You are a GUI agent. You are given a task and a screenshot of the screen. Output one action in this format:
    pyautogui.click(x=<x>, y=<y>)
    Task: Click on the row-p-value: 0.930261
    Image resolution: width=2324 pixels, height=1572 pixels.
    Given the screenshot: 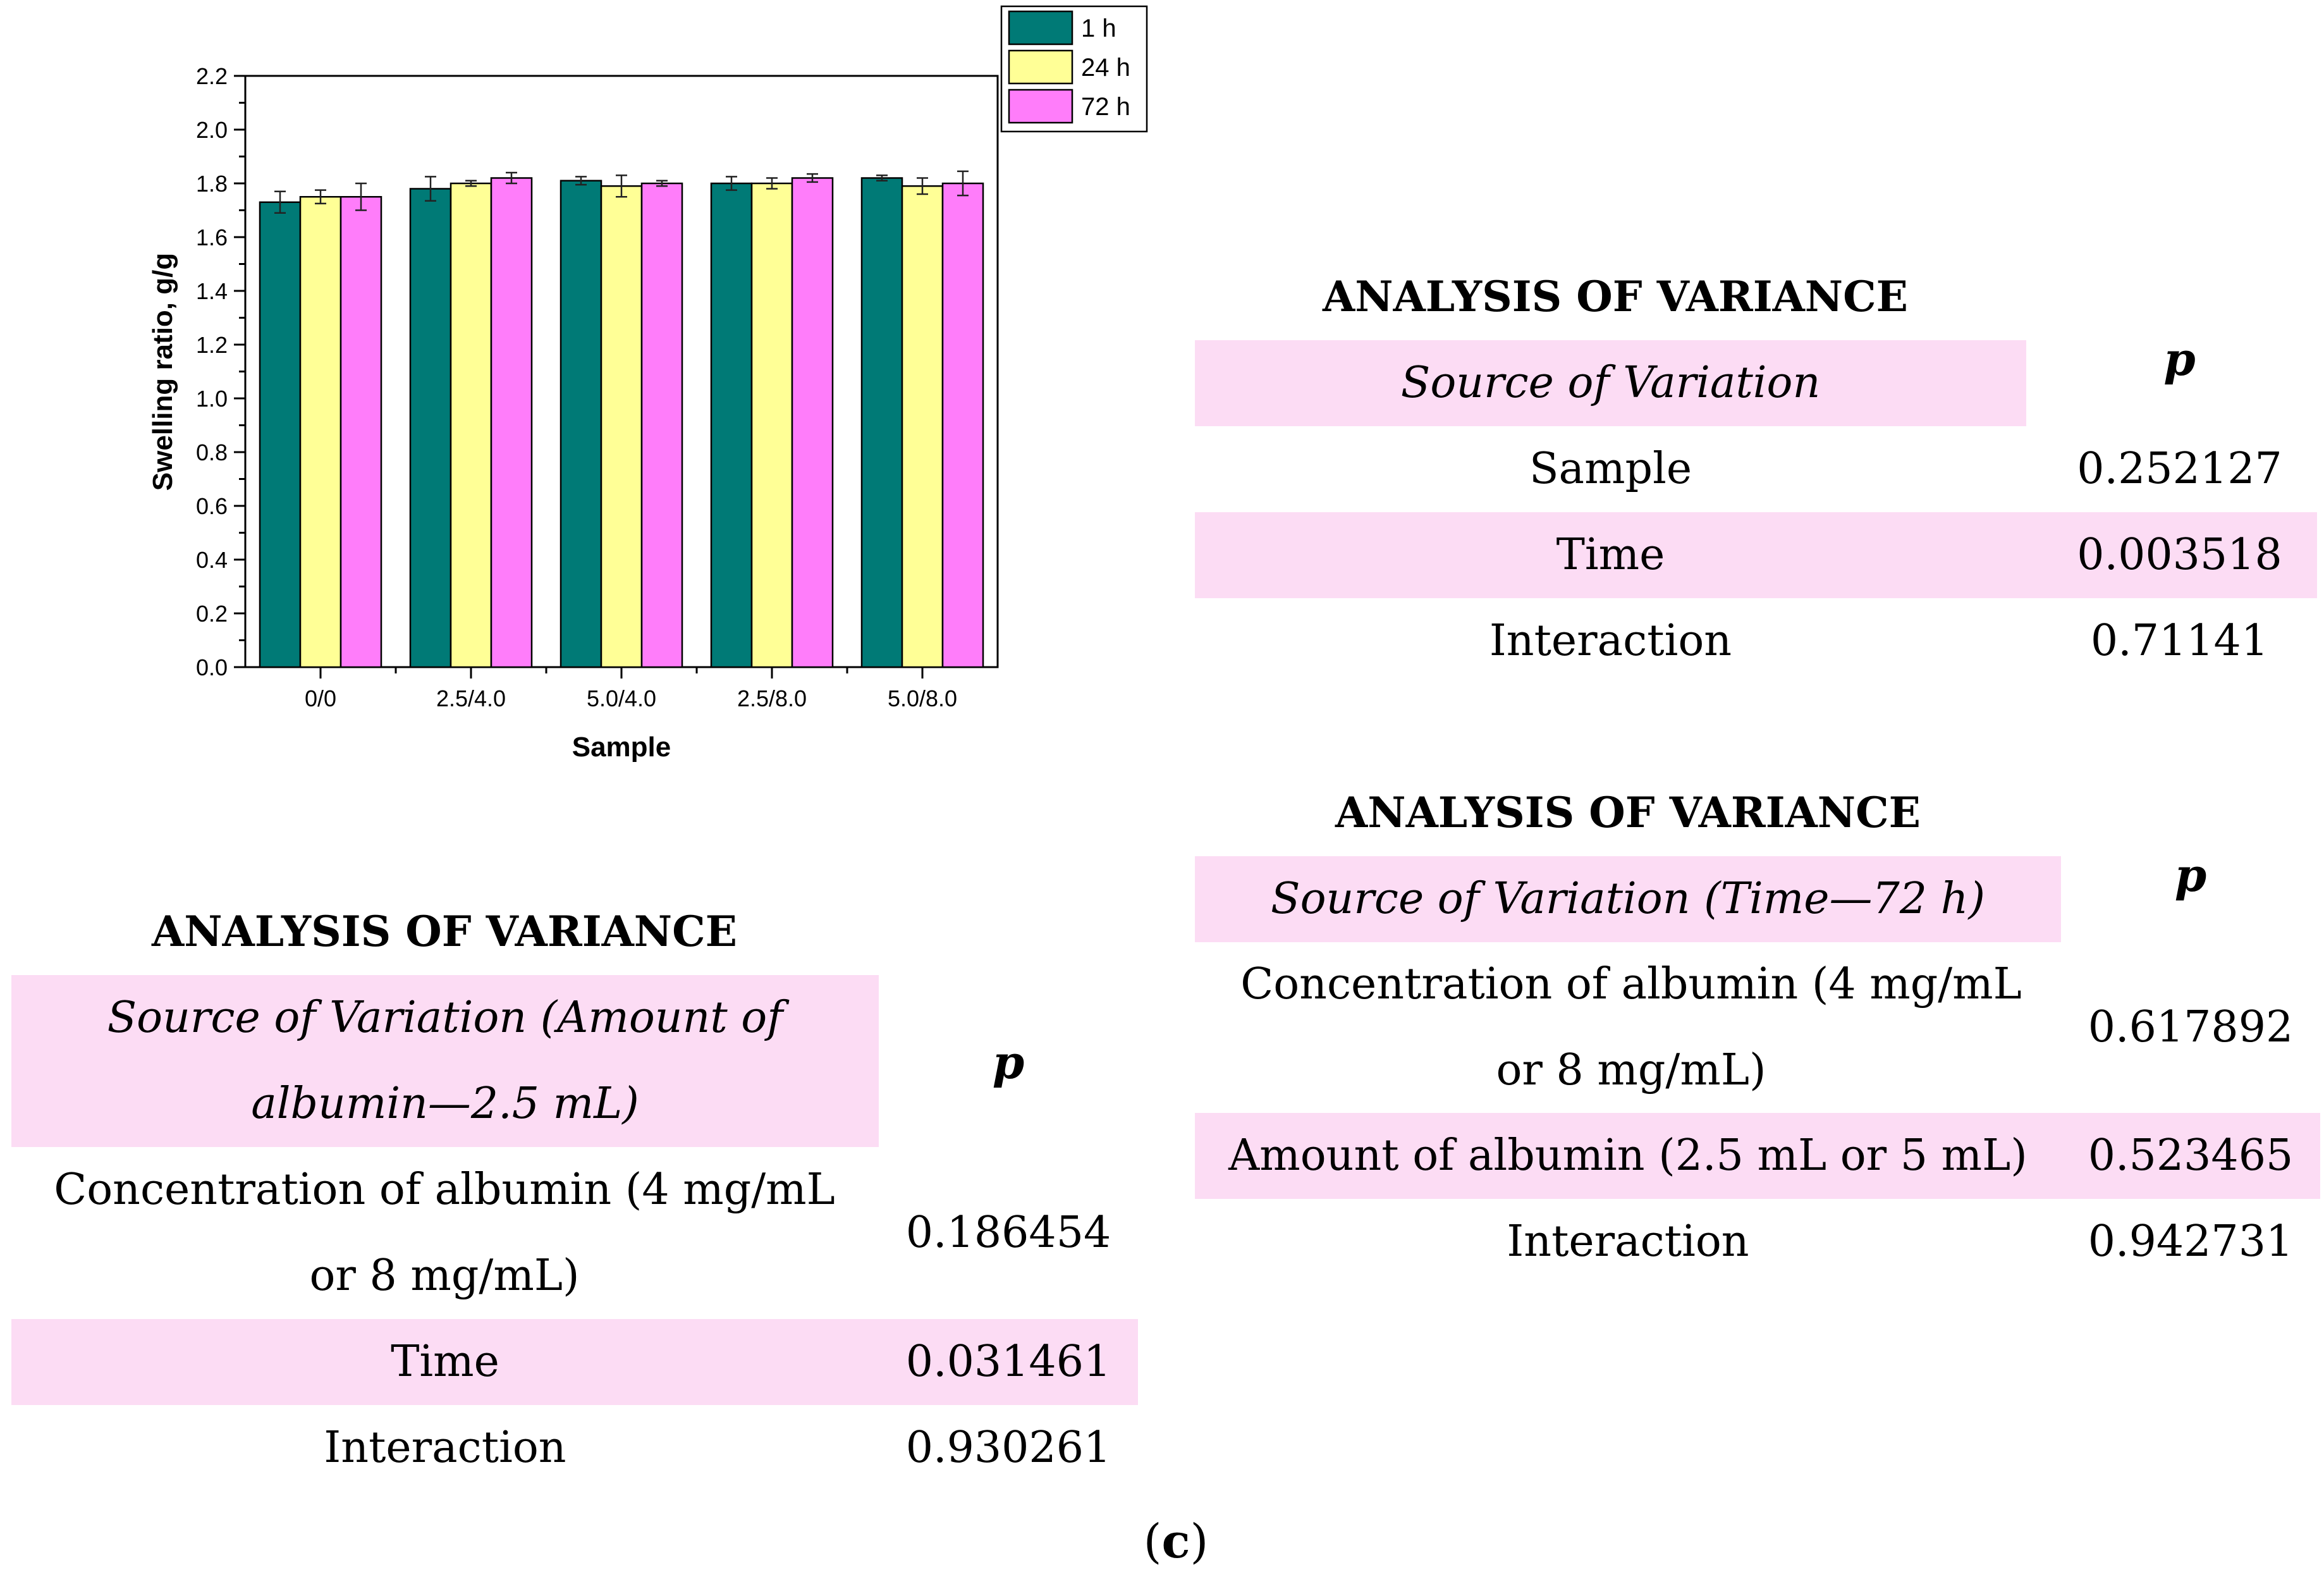 What is the action you would take?
    pyautogui.click(x=1008, y=1448)
    